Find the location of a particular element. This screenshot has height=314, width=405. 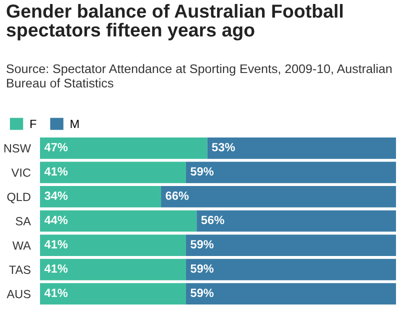

legend-label: F is located at coordinates (33, 124).